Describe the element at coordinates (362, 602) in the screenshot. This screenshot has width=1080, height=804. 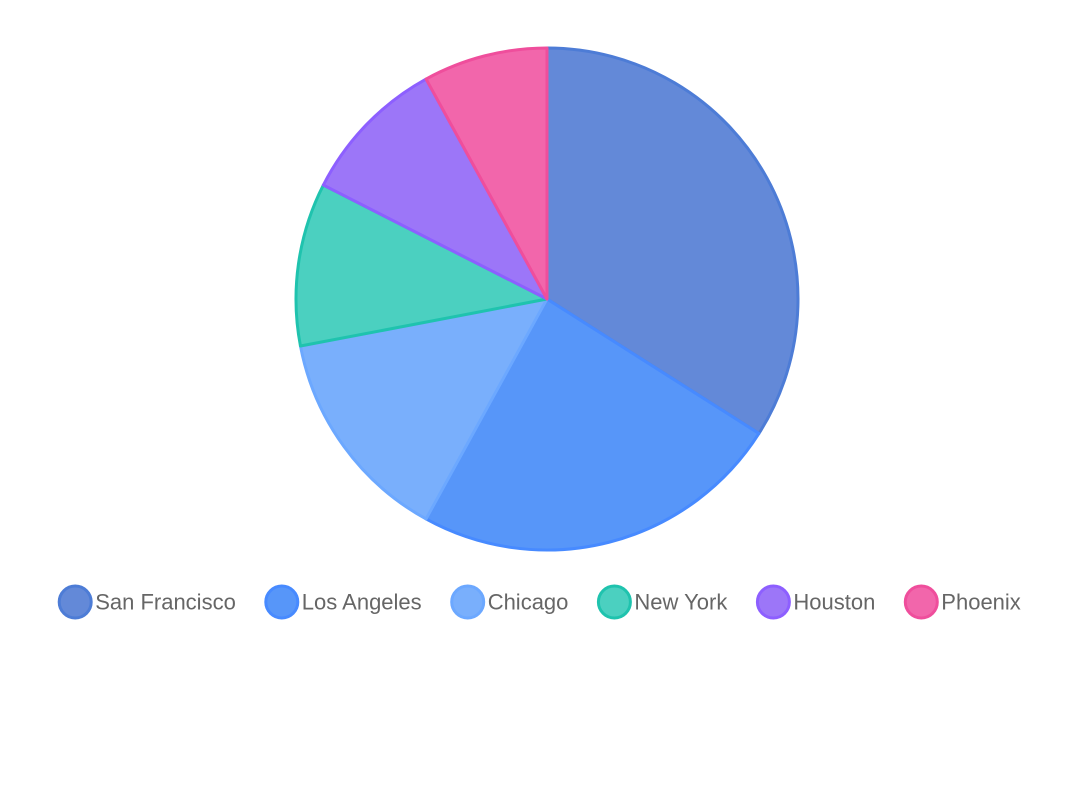
I see `legend-label: Los Angeles` at that location.